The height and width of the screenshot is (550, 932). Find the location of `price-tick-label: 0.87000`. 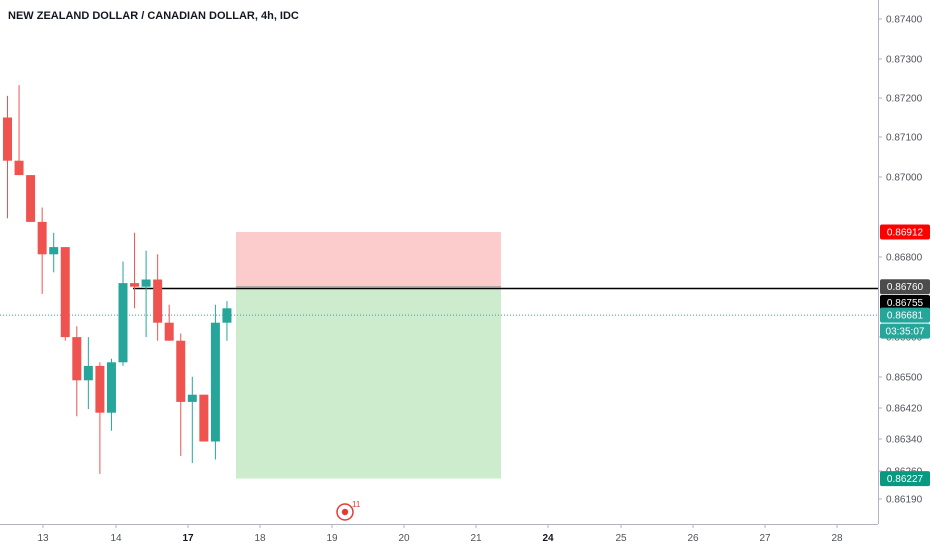

price-tick-label: 0.87000 is located at coordinates (904, 178).